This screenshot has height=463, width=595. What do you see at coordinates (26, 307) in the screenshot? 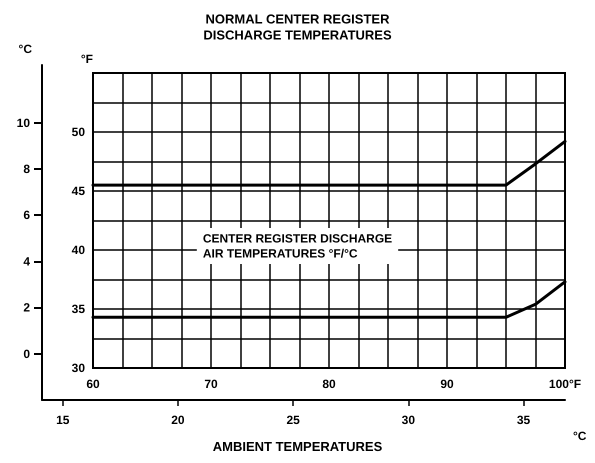
I see `y2-tick-label: 2` at bounding box center [26, 307].